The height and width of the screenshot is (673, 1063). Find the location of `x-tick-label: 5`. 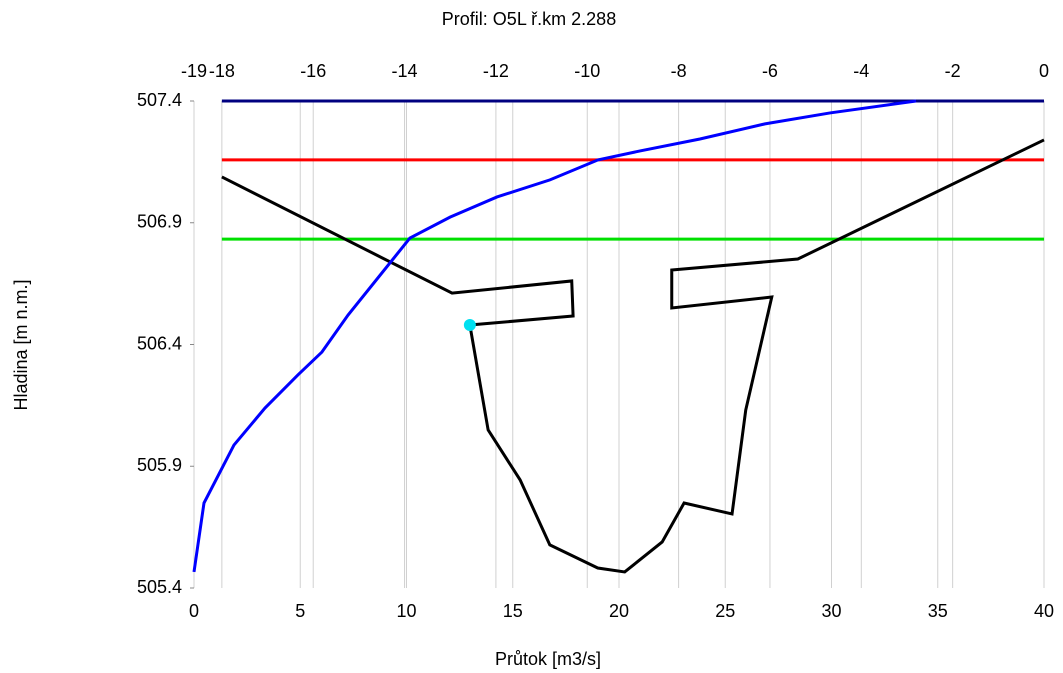

x-tick-label: 5 is located at coordinates (300, 611).